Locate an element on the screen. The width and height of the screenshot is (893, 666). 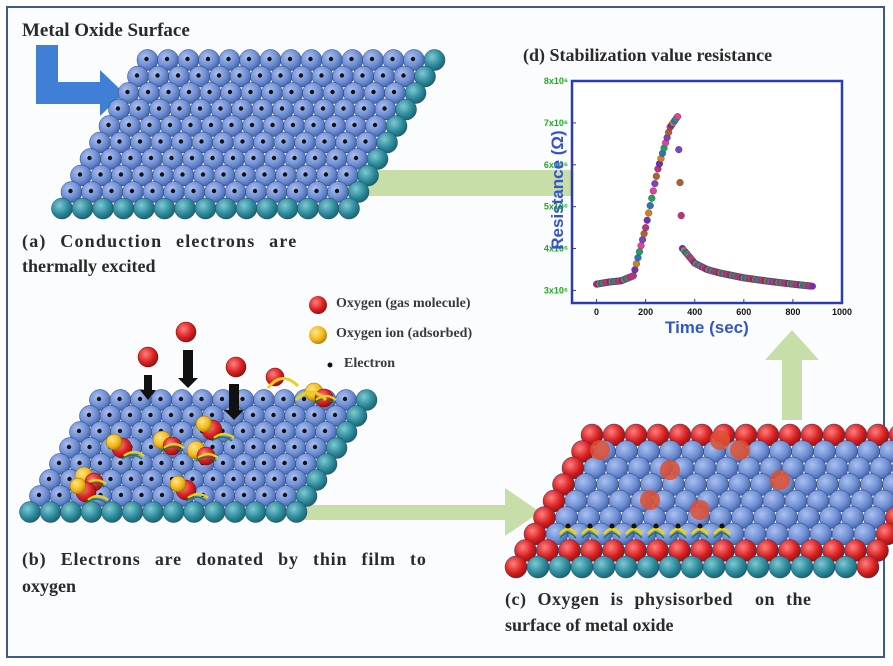
x-tick-label: 0 is located at coordinates (596, 312).